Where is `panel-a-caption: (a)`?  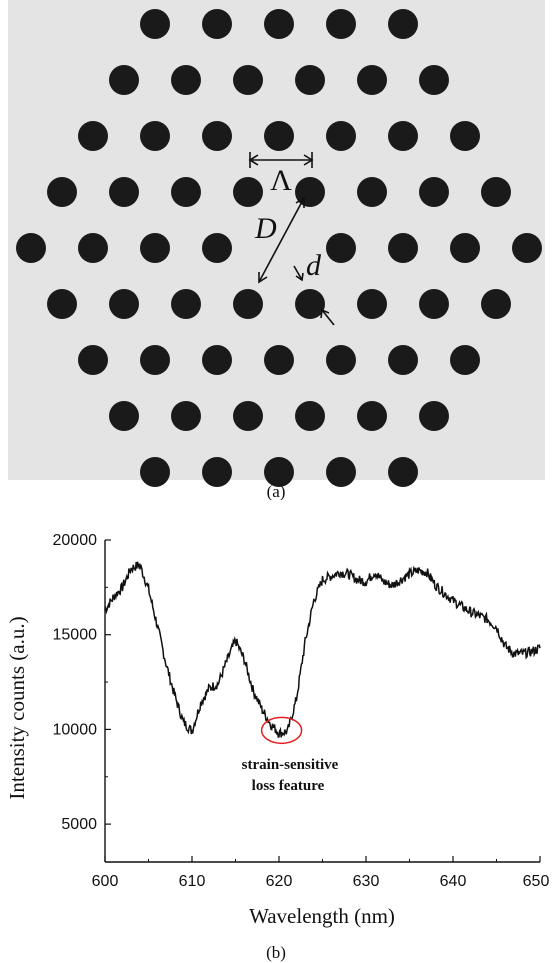 panel-a-caption: (a) is located at coordinates (276, 491).